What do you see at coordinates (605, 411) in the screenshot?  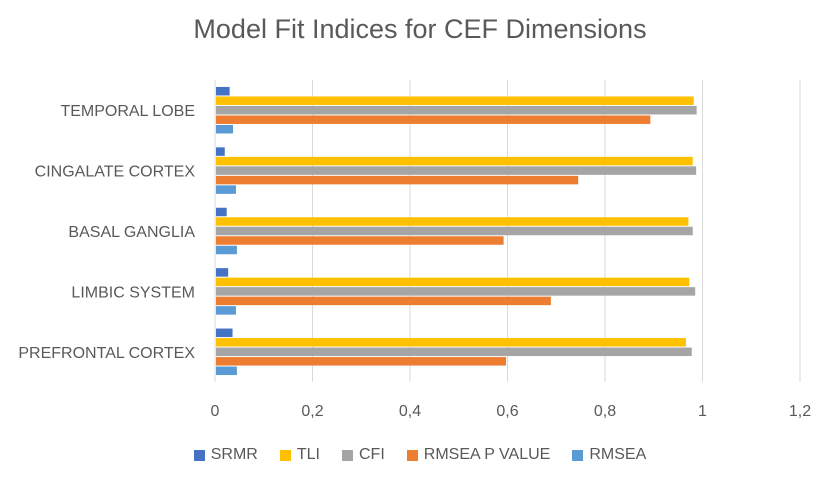 I see `x-tick-label: 0,8` at bounding box center [605, 411].